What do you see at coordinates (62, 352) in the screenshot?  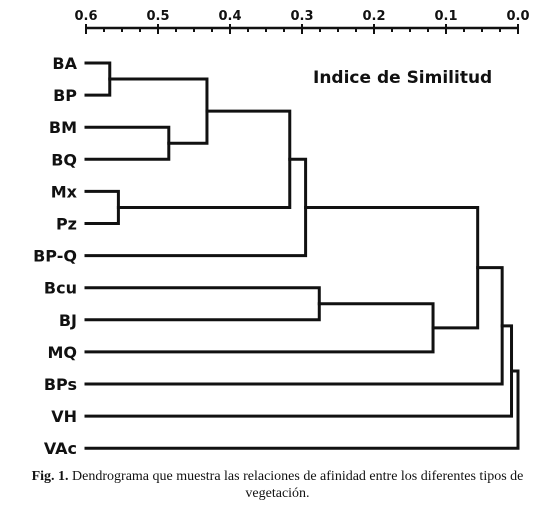 I see `leaf-label-mq: MQ` at bounding box center [62, 352].